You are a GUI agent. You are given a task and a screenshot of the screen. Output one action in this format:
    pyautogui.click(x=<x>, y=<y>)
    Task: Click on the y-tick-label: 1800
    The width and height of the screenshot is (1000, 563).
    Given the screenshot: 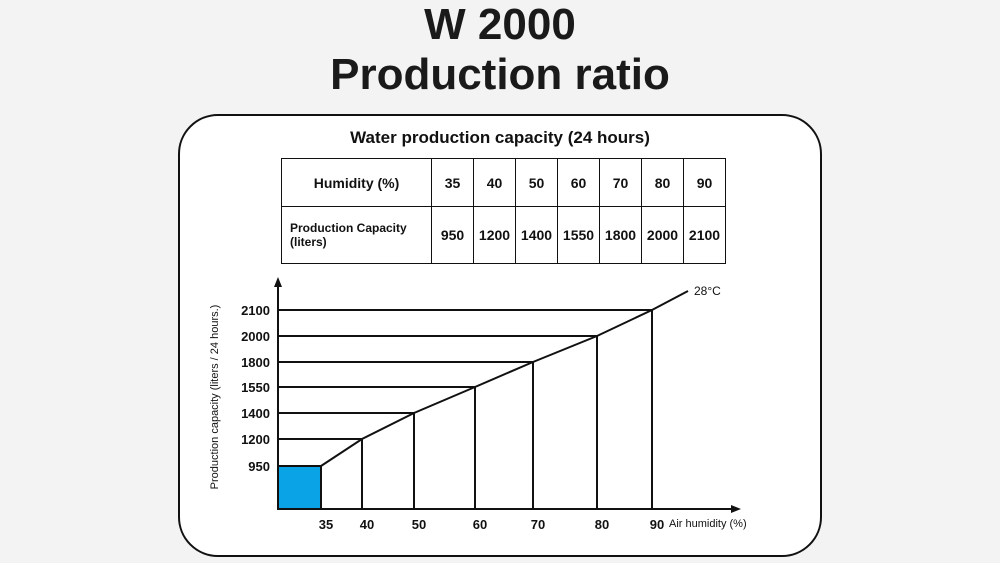 What is the action you would take?
    pyautogui.click(x=255, y=362)
    